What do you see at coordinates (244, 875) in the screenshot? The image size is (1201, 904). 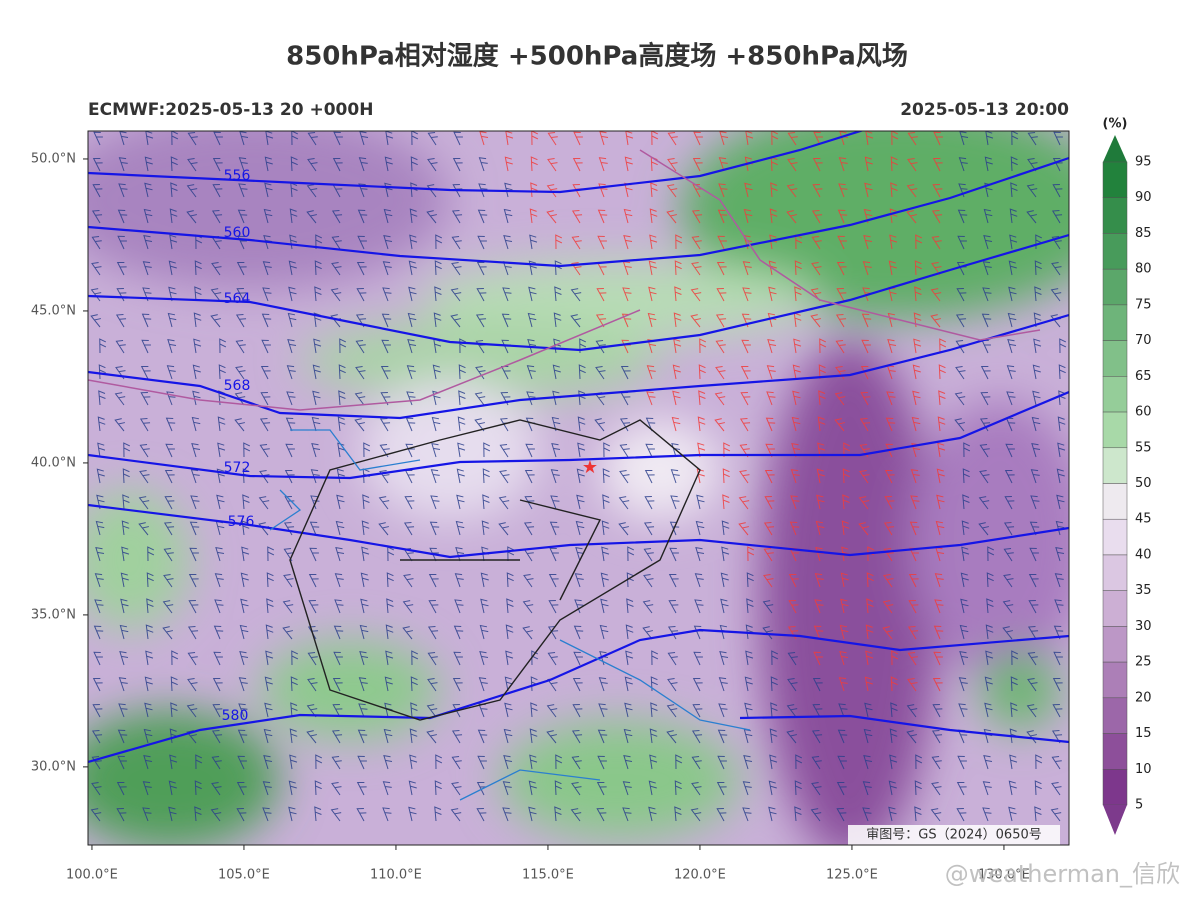 I see `x-tick-label: 105.0°E` at bounding box center [244, 875].